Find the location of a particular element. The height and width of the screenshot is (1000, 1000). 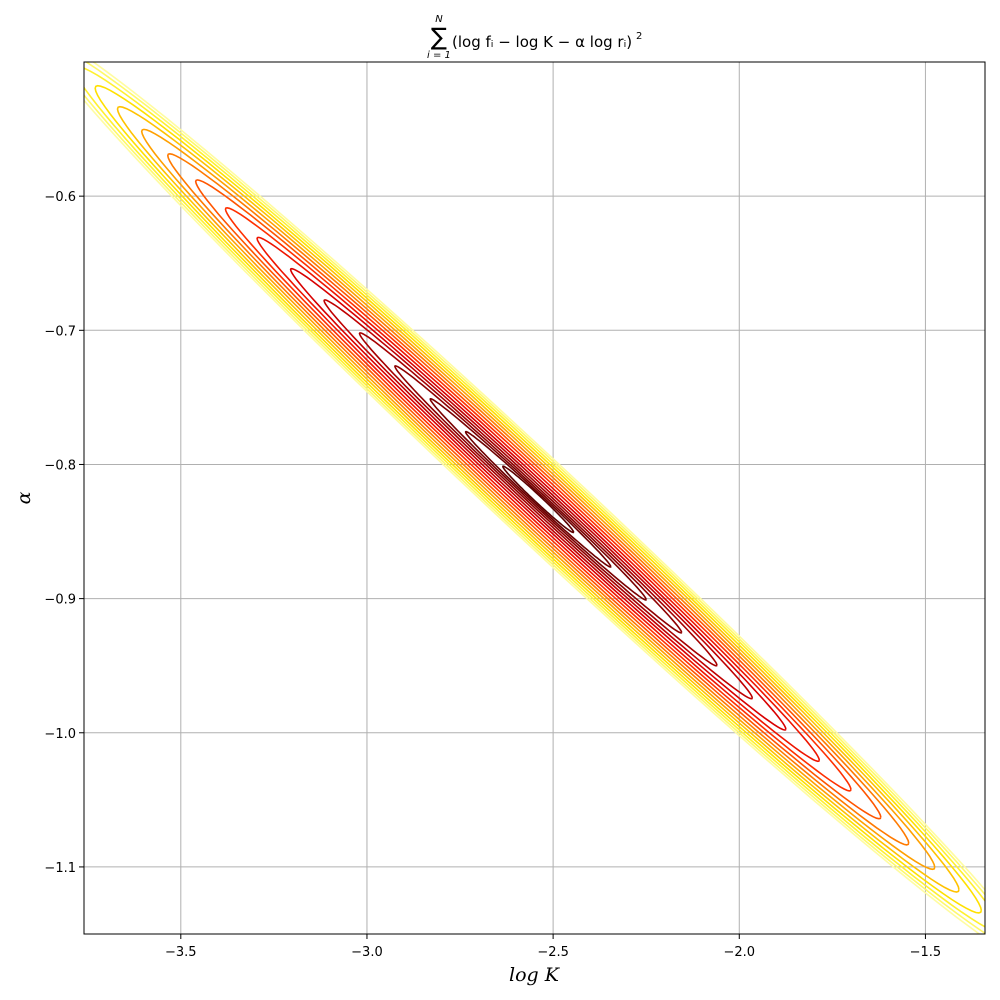

title-upper-limit: N is located at coordinates (439, 19).